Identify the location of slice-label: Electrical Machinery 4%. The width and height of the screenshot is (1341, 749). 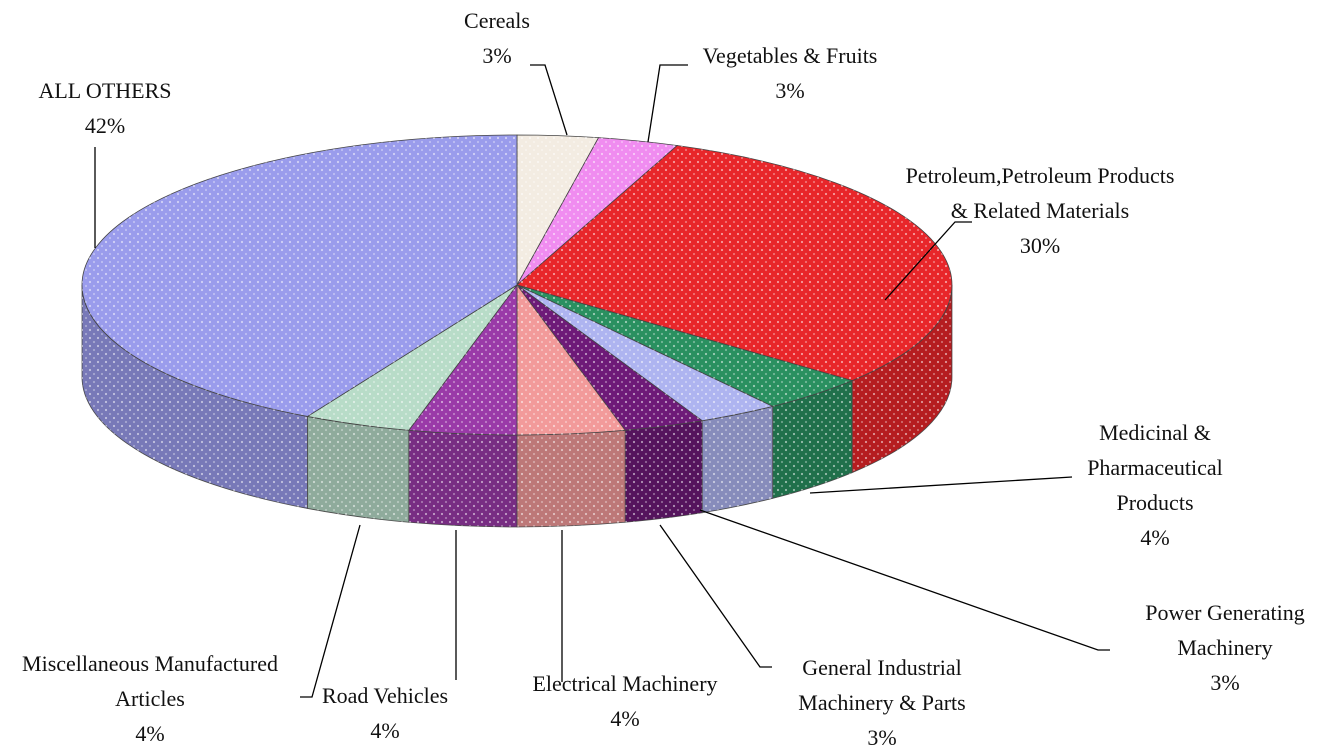
(625, 701).